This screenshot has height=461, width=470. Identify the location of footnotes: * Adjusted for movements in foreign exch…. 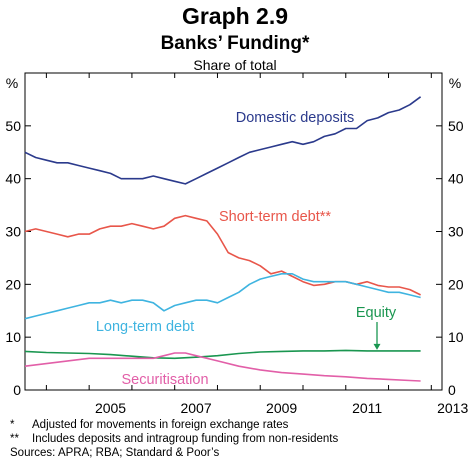
(174, 439).